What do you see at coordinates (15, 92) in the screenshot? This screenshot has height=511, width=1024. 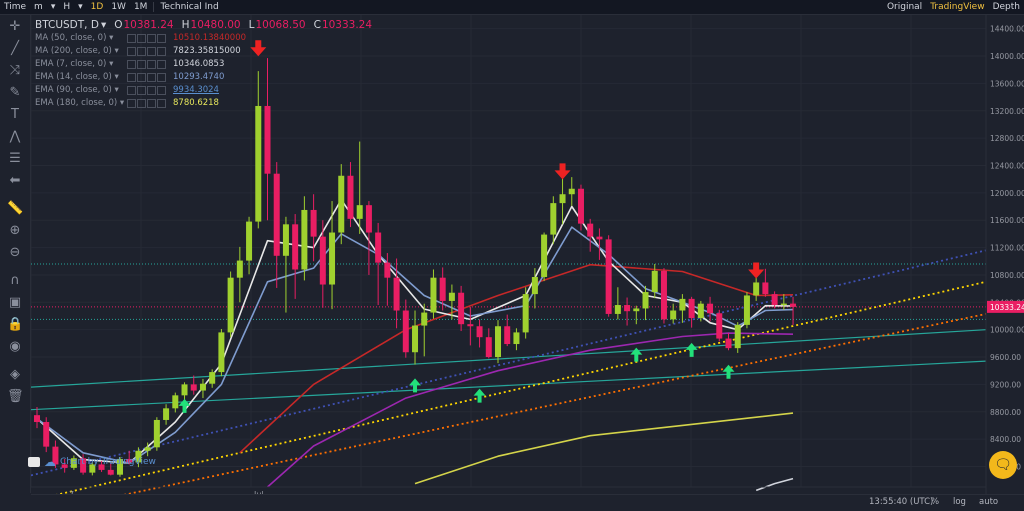 I see `brush-icon: ✎` at bounding box center [15, 92].